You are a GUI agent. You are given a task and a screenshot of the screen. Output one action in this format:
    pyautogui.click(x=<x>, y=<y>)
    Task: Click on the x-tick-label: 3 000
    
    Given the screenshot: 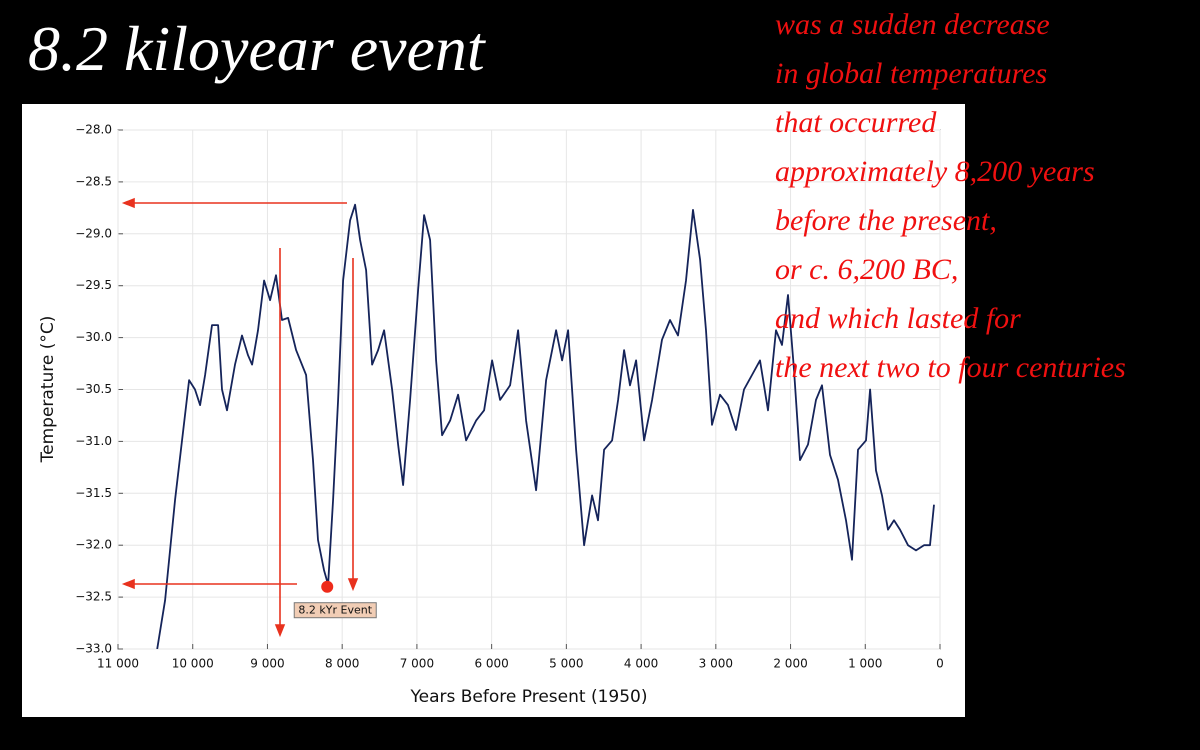 What is the action you would take?
    pyautogui.click(x=716, y=664)
    